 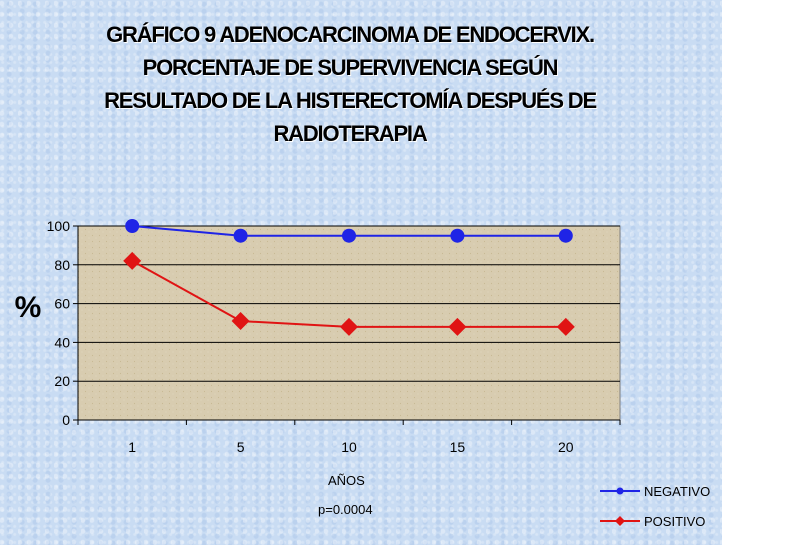 I want to click on x-tick-label-20: 20, so click(x=566, y=447).